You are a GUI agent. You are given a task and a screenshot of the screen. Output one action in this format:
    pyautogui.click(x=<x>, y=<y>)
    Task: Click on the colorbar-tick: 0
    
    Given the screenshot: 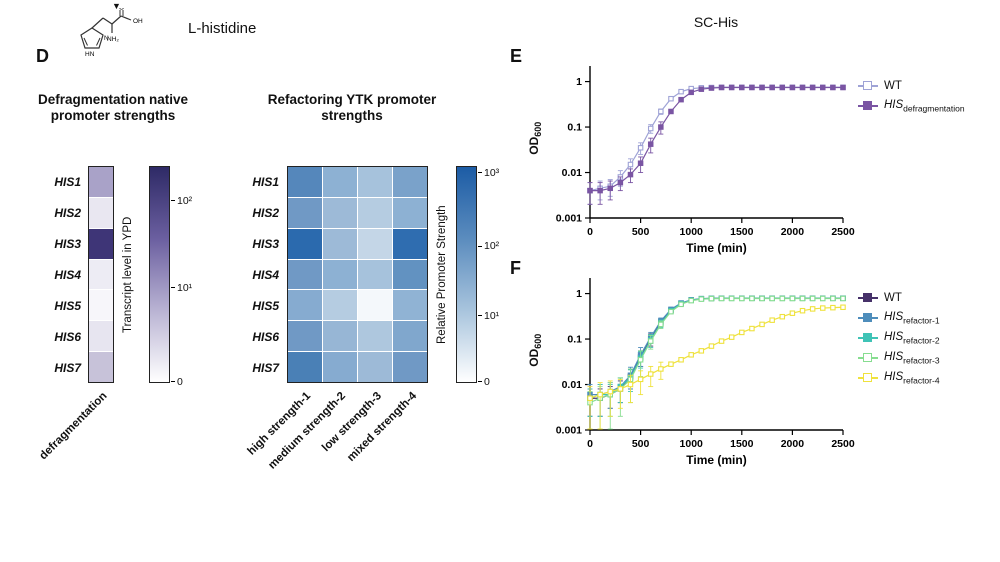 What is the action you would take?
    pyautogui.click(x=177, y=382)
    